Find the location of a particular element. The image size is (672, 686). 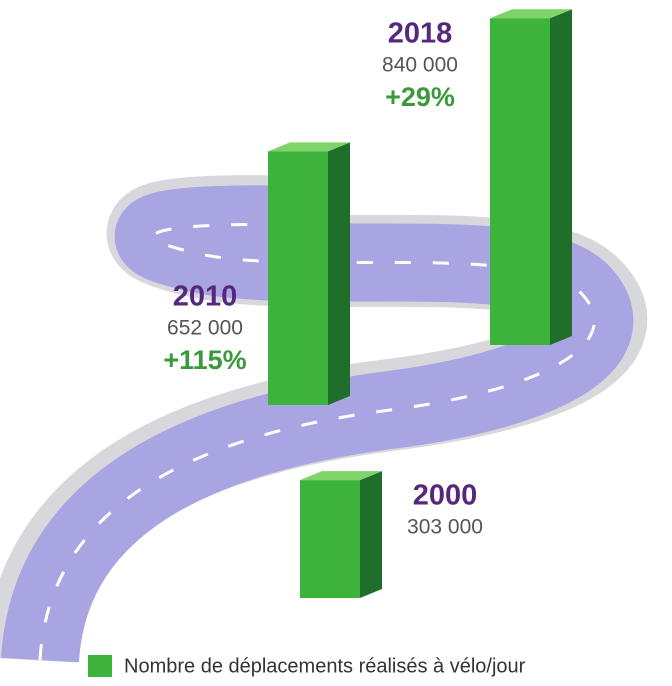

growth-label: +115% is located at coordinates (204, 360).